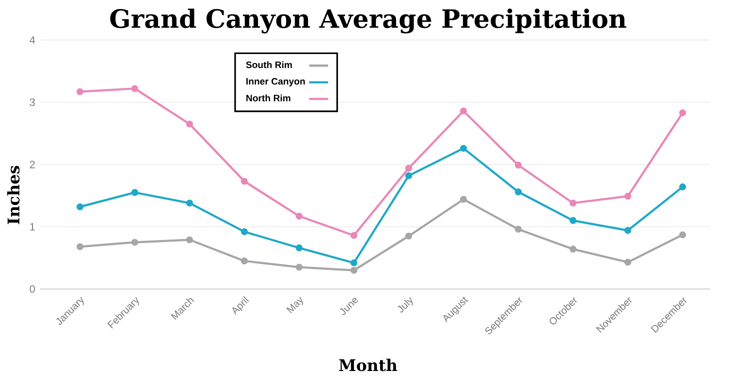 The height and width of the screenshot is (385, 735). What do you see at coordinates (268, 98) in the screenshot?
I see `legend-label: North Rim` at bounding box center [268, 98].